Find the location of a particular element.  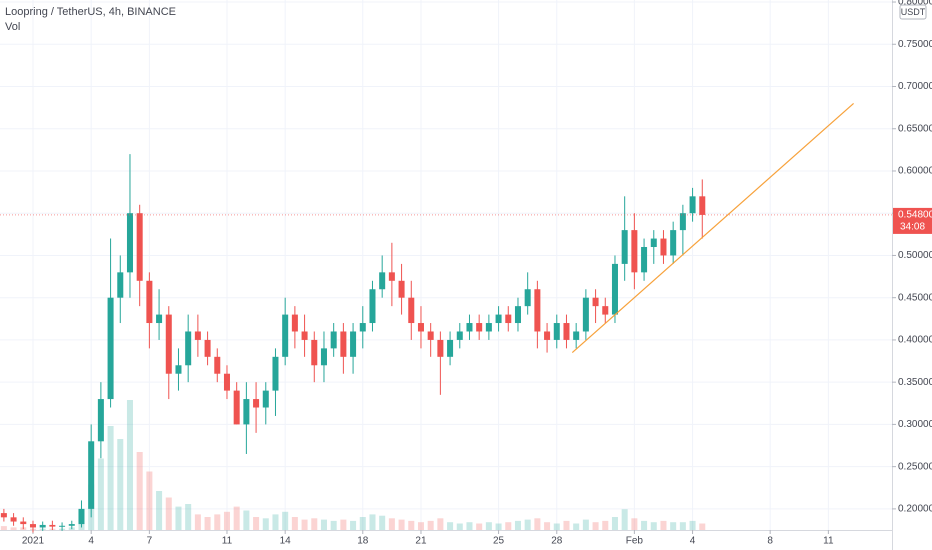

y-tick-label: 0.20000 is located at coordinates (915, 509).